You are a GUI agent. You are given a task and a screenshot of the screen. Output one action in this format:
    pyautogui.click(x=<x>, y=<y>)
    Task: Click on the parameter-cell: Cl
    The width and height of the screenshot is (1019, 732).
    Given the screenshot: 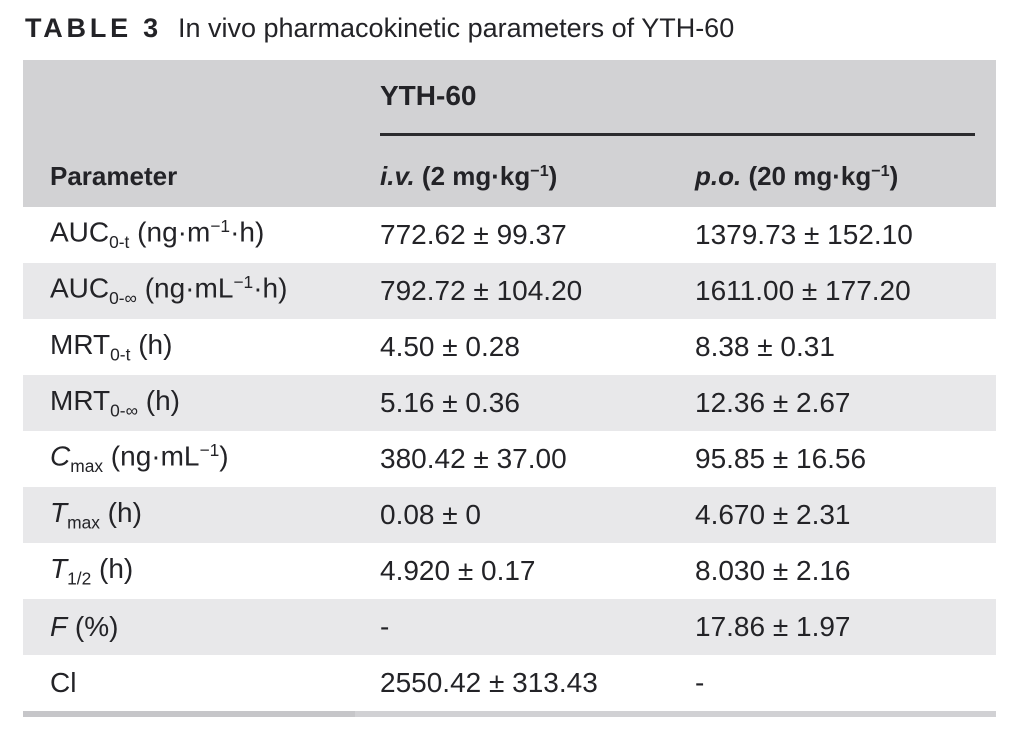 What is the action you would take?
    pyautogui.click(x=63, y=682)
    